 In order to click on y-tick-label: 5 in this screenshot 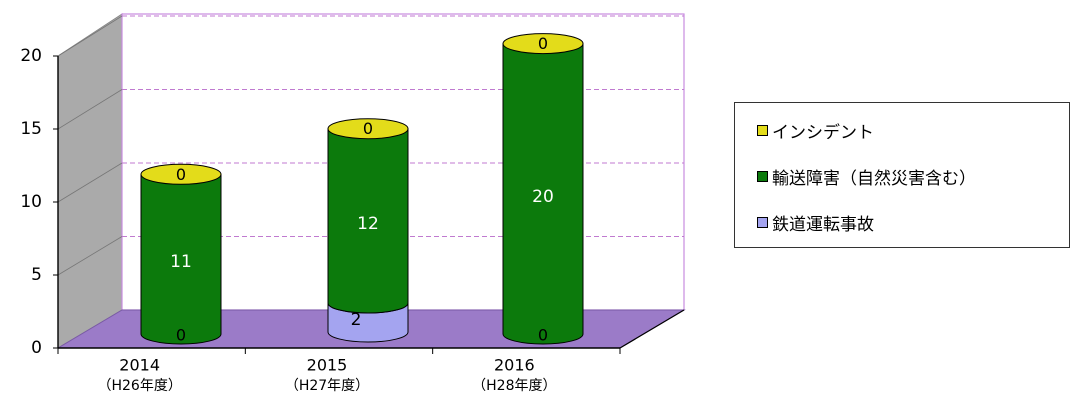, I will do `click(36, 275)`.